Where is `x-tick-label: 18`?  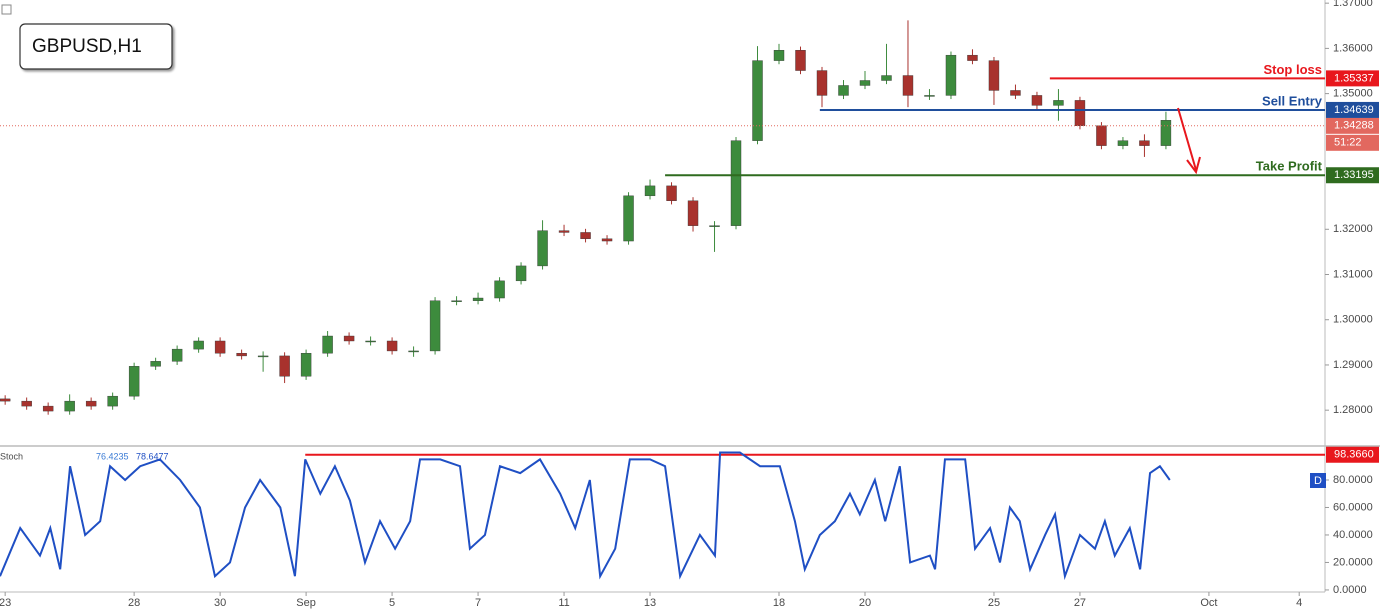 x-tick-label: 18 is located at coordinates (779, 603).